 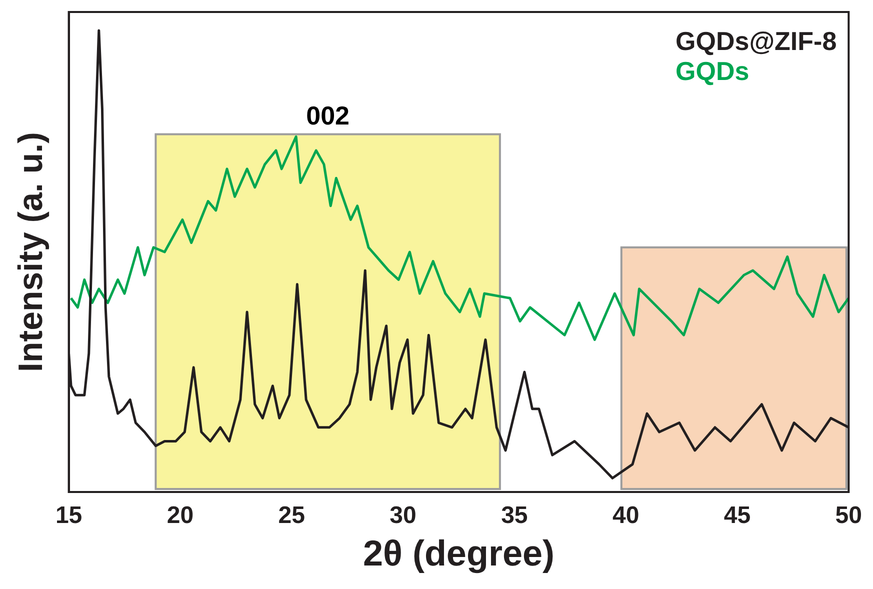 I want to click on x-tick-label: 35, so click(x=514, y=516).